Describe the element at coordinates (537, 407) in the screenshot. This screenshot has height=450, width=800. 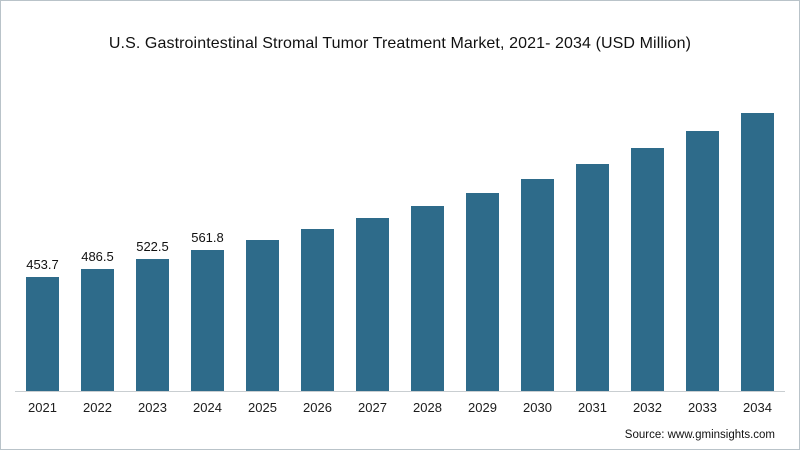
I see `x-axis-tick-label: 2030` at that location.